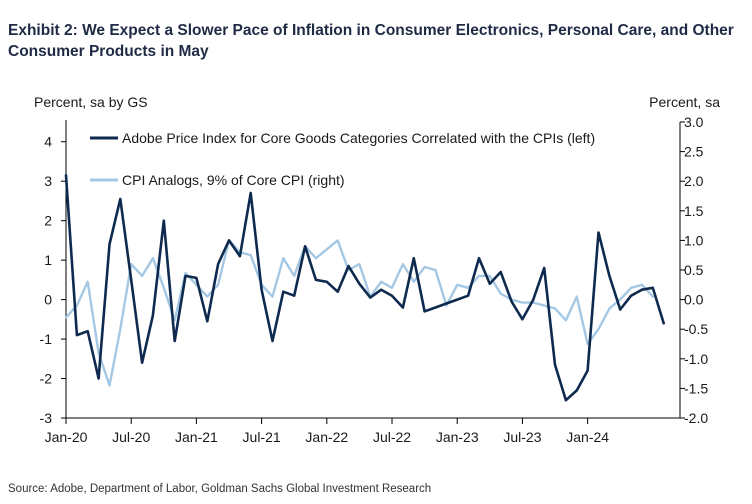 The height and width of the screenshot is (504, 752). What do you see at coordinates (696, 329) in the screenshot?
I see `right-tick-label: -0.5` at bounding box center [696, 329].